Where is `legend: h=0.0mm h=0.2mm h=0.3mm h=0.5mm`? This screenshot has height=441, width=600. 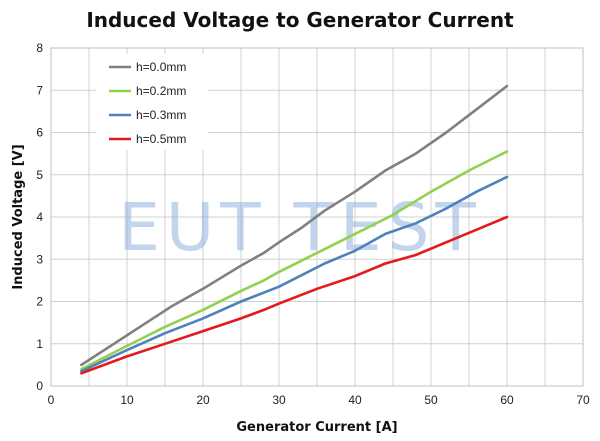 legend: h=0.0mm h=0.2mm h=0.3mm h=0.5mm is located at coordinates (152, 102).